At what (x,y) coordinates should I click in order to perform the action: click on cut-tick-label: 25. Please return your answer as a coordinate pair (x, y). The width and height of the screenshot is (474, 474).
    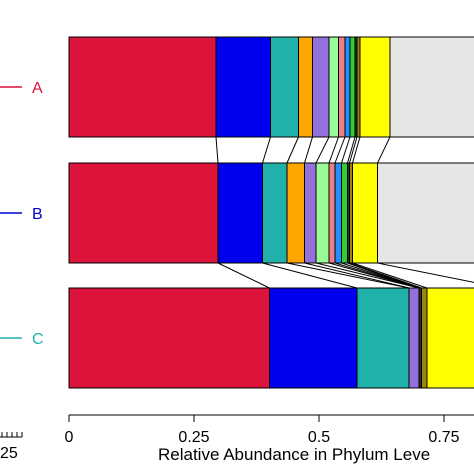
    Looking at the image, I should click on (9, 453).